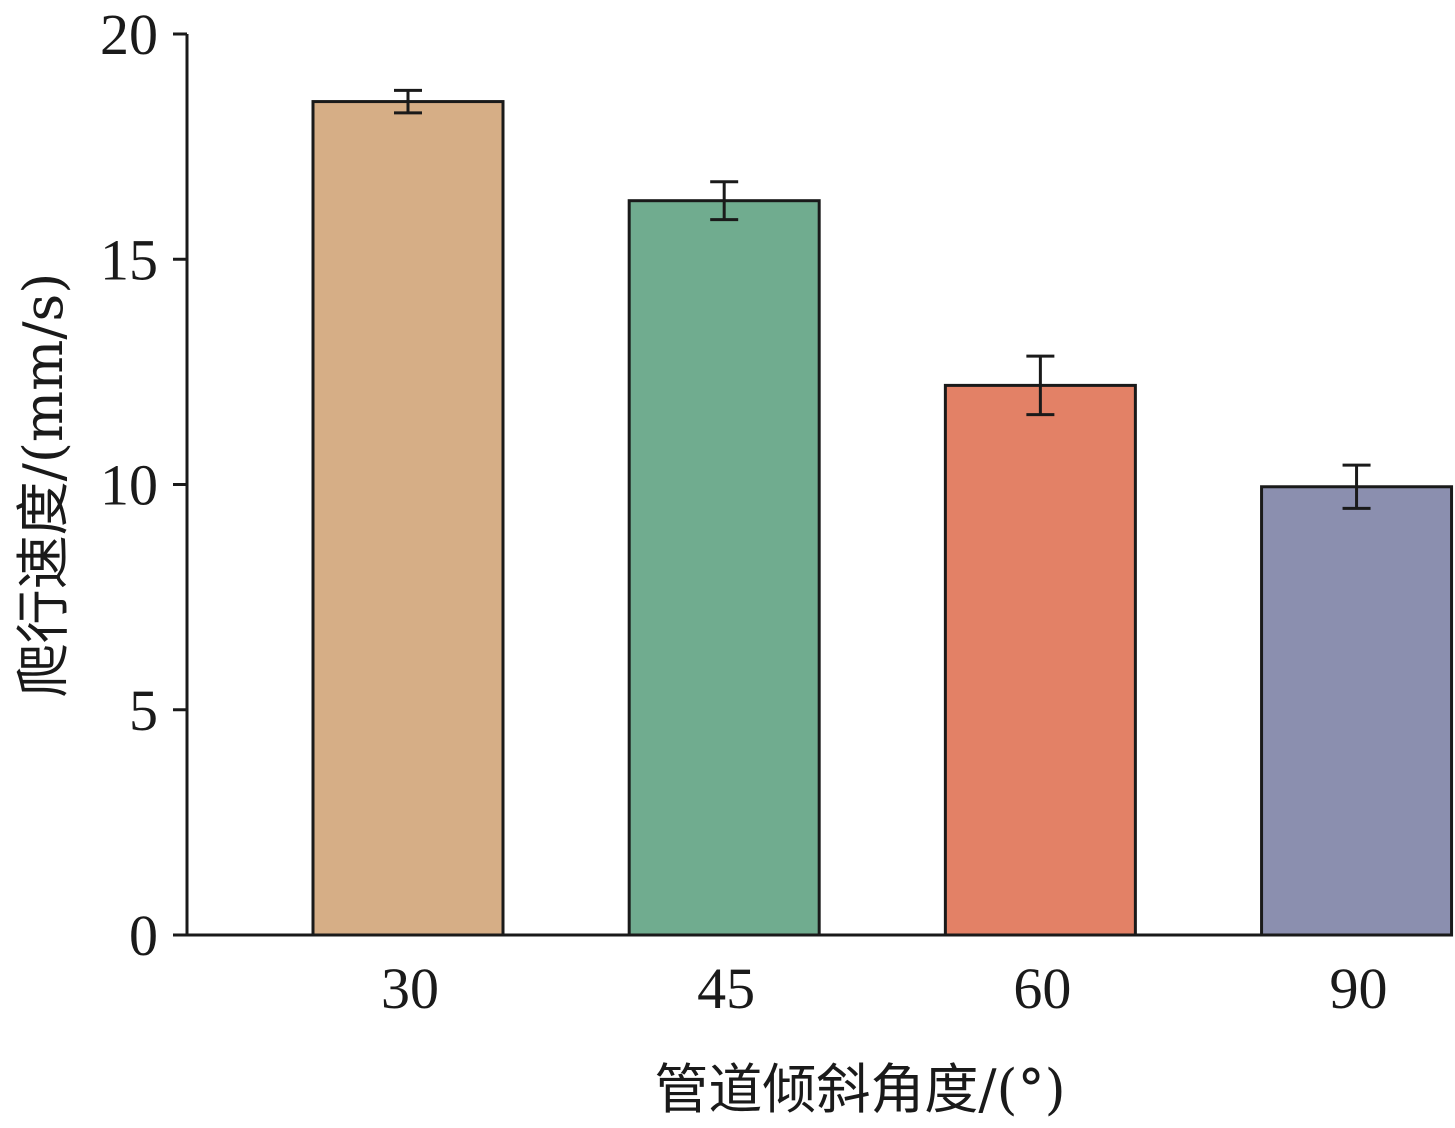 Image resolution: width=1455 pixels, height=1128 pixels. What do you see at coordinates (129, 34) in the screenshot?
I see `y-tick-label-20: 20` at bounding box center [129, 34].